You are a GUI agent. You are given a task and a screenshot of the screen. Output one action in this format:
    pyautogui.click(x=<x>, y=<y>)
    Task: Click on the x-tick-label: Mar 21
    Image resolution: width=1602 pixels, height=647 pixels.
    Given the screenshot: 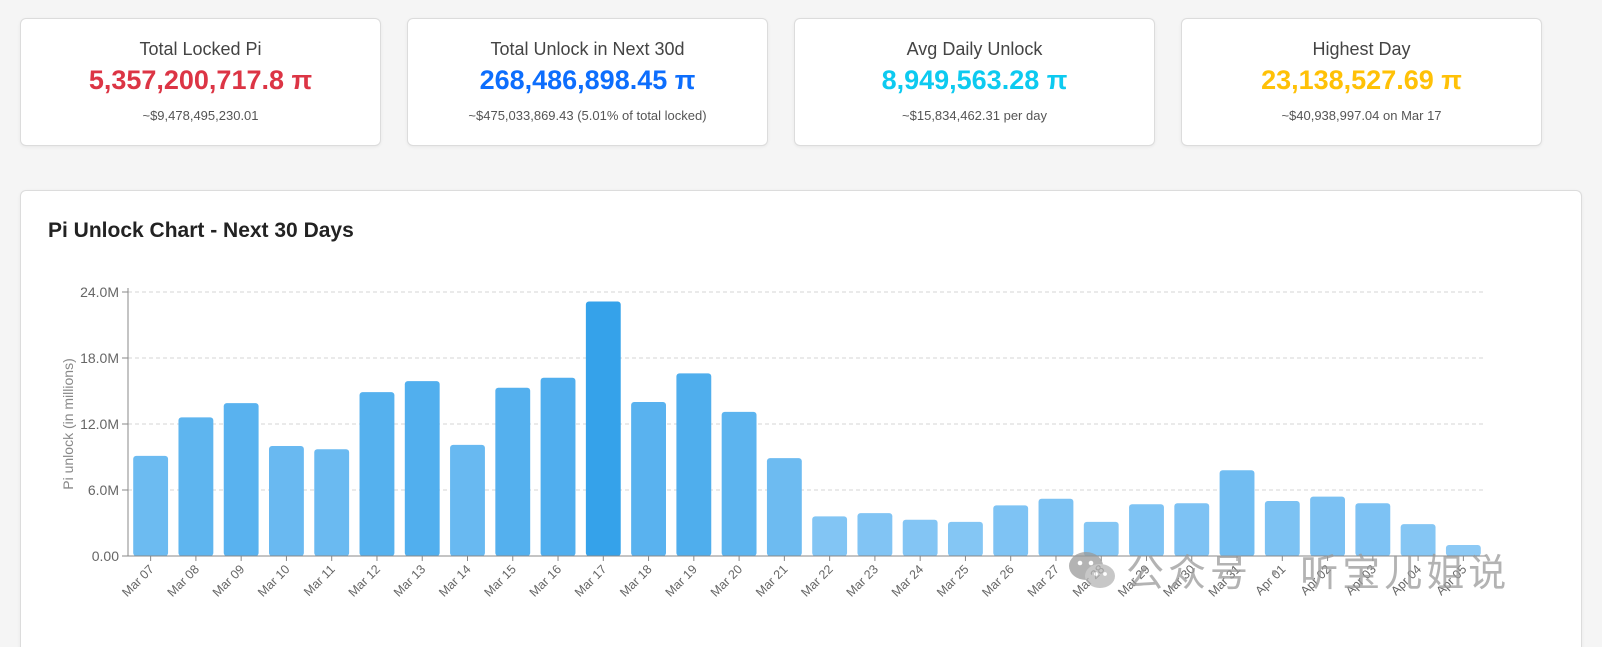 What is the action you would take?
    pyautogui.click(x=771, y=580)
    